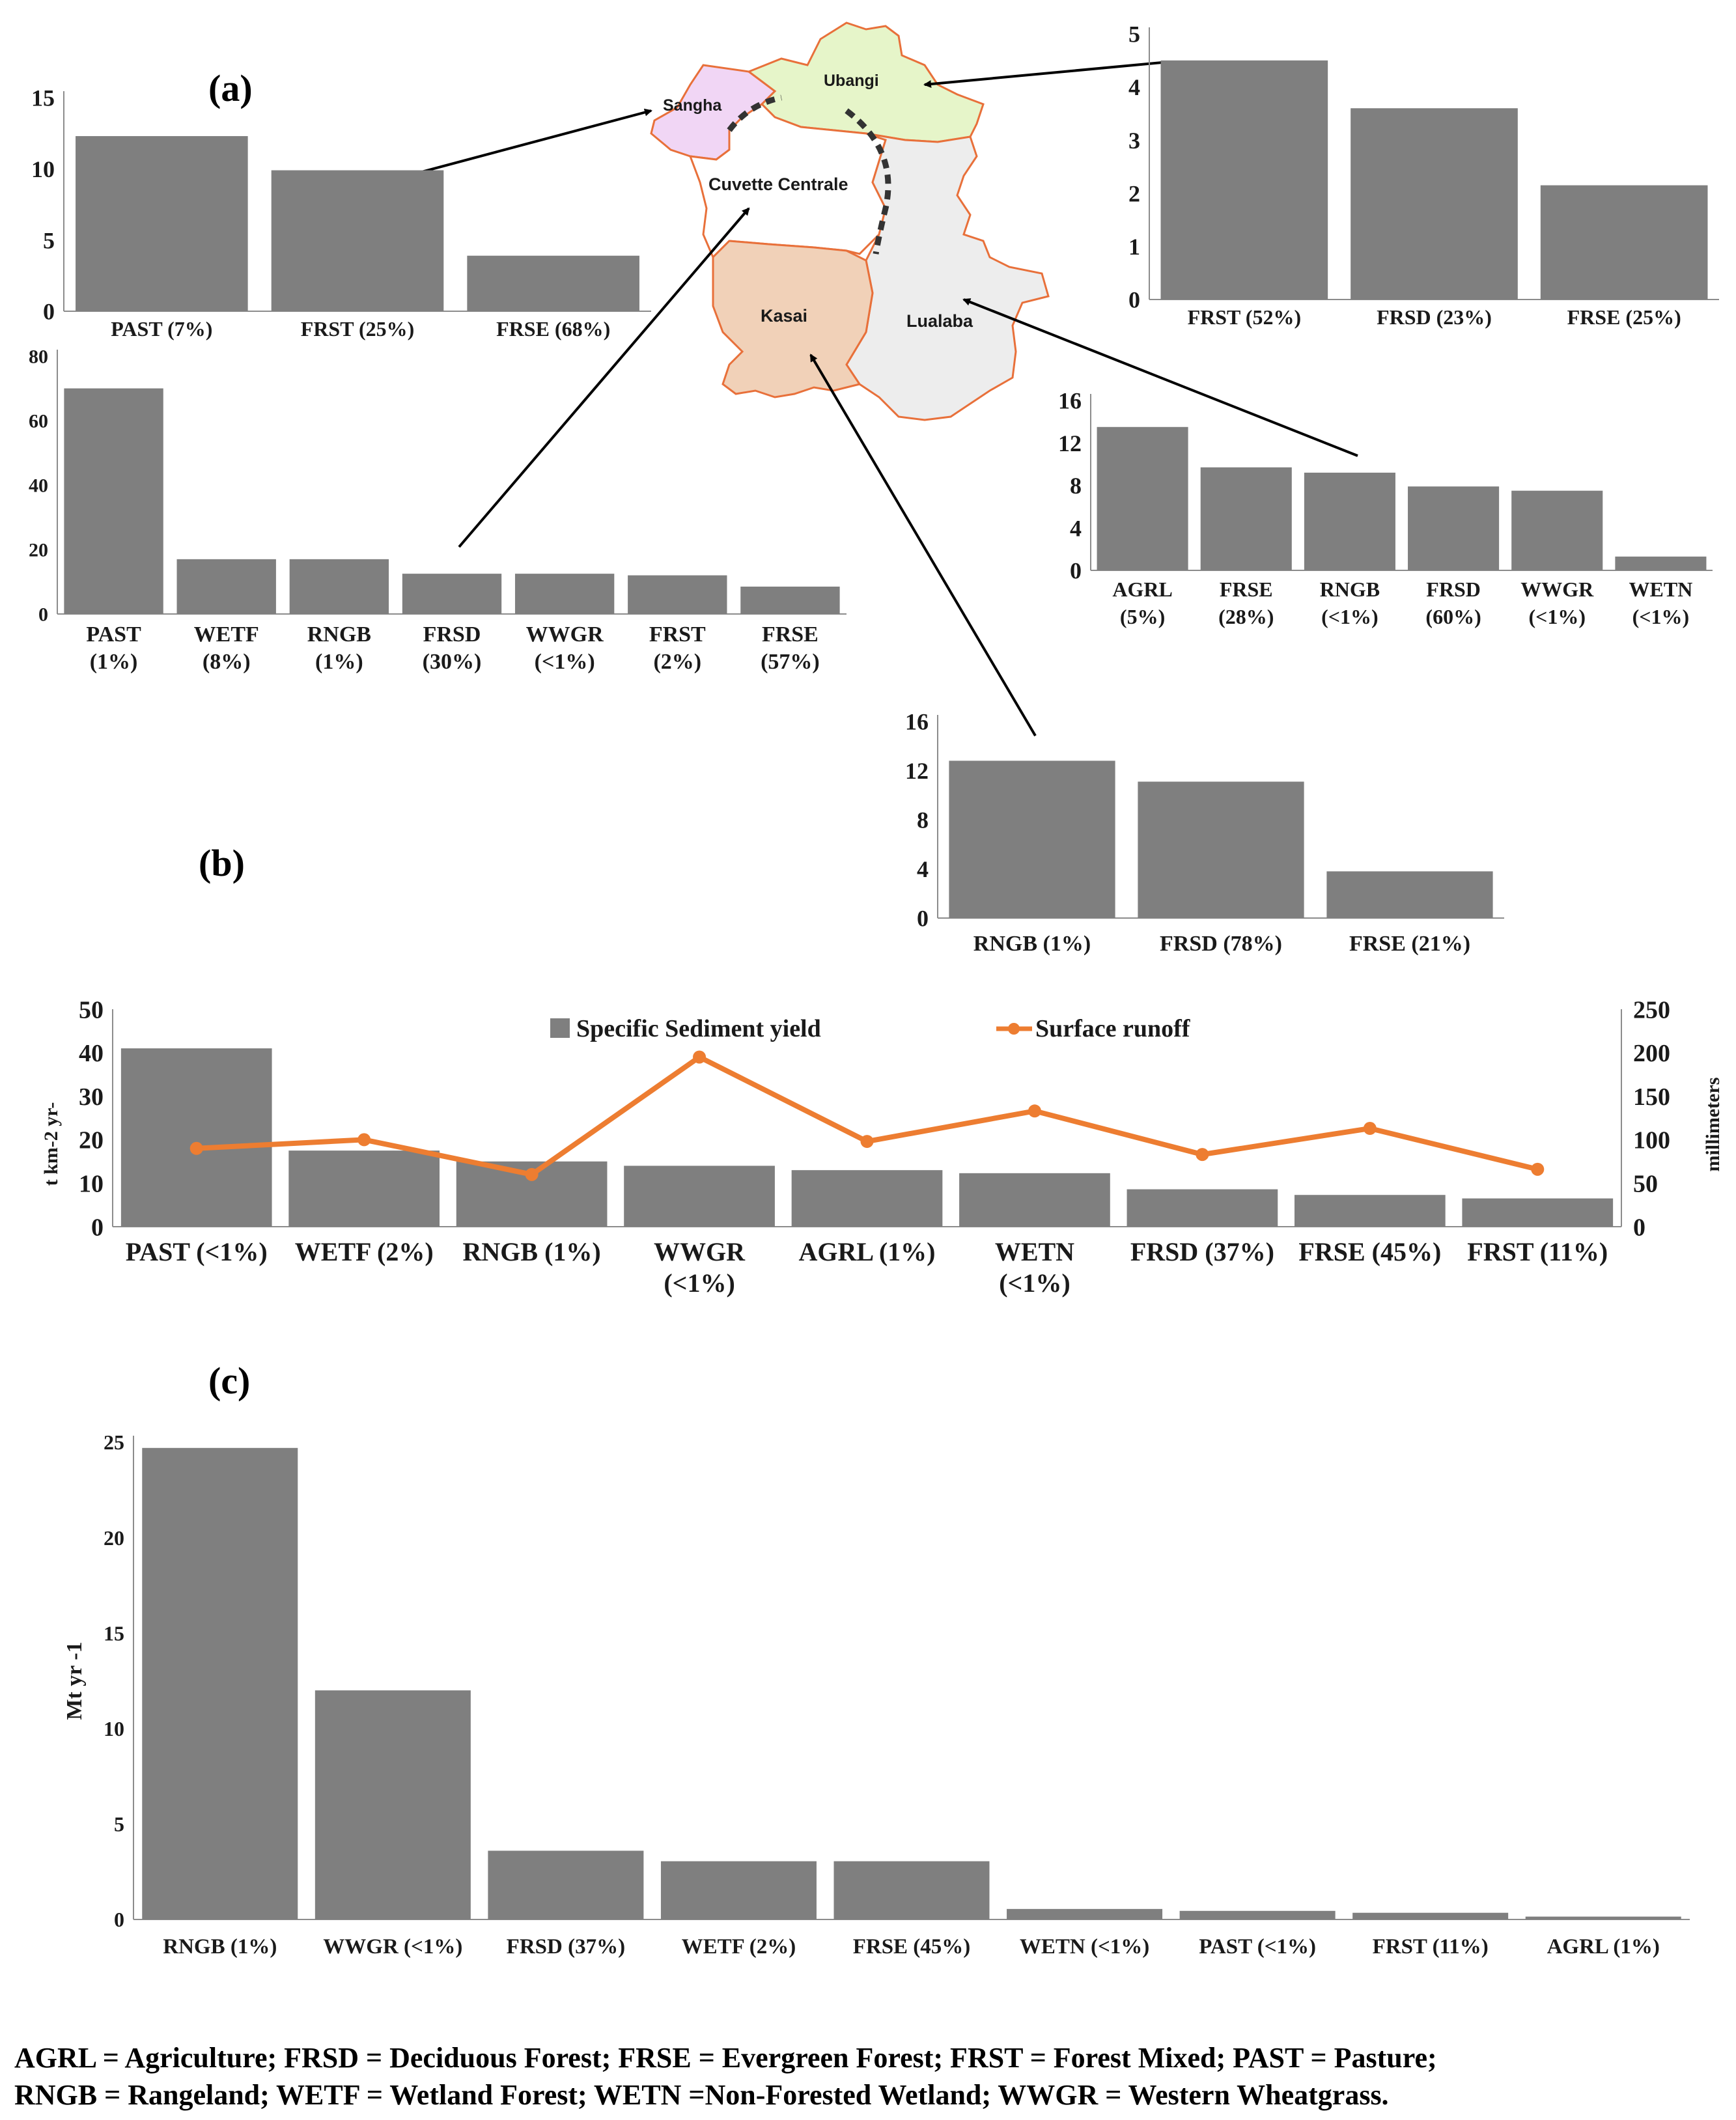 This screenshot has height=2120, width=1736. Describe the element at coordinates (51, 1144) in the screenshot. I see `y-axis-title: t km-2 yr-` at that location.